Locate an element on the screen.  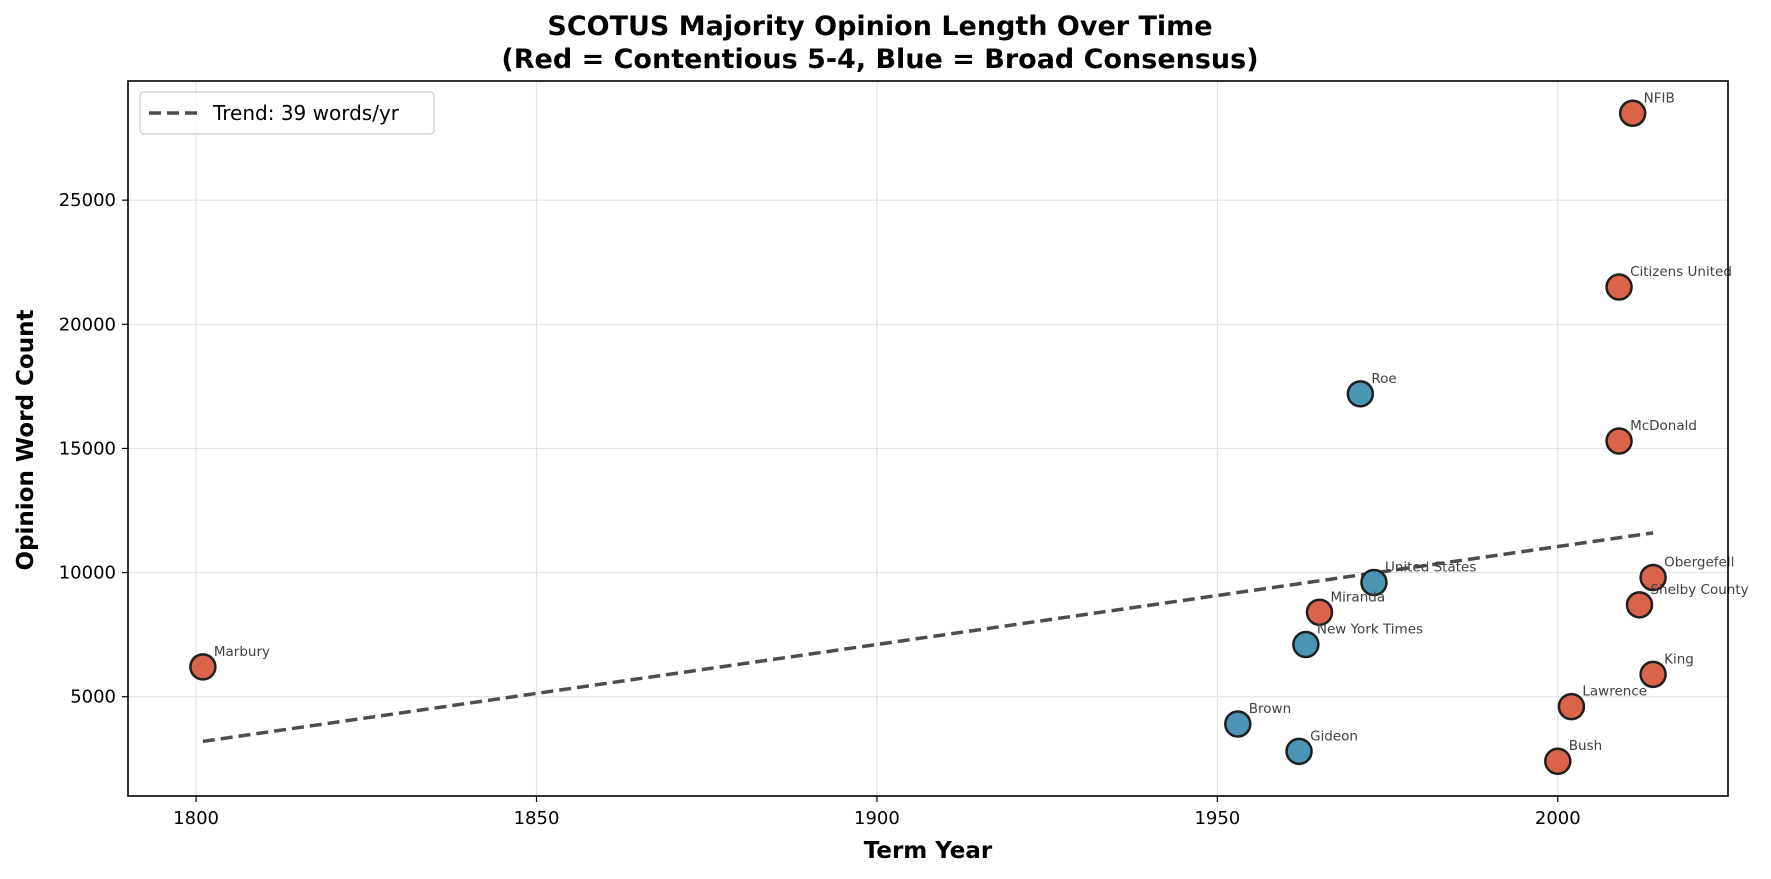
x-tick-label: 2000 is located at coordinates (1558, 818).